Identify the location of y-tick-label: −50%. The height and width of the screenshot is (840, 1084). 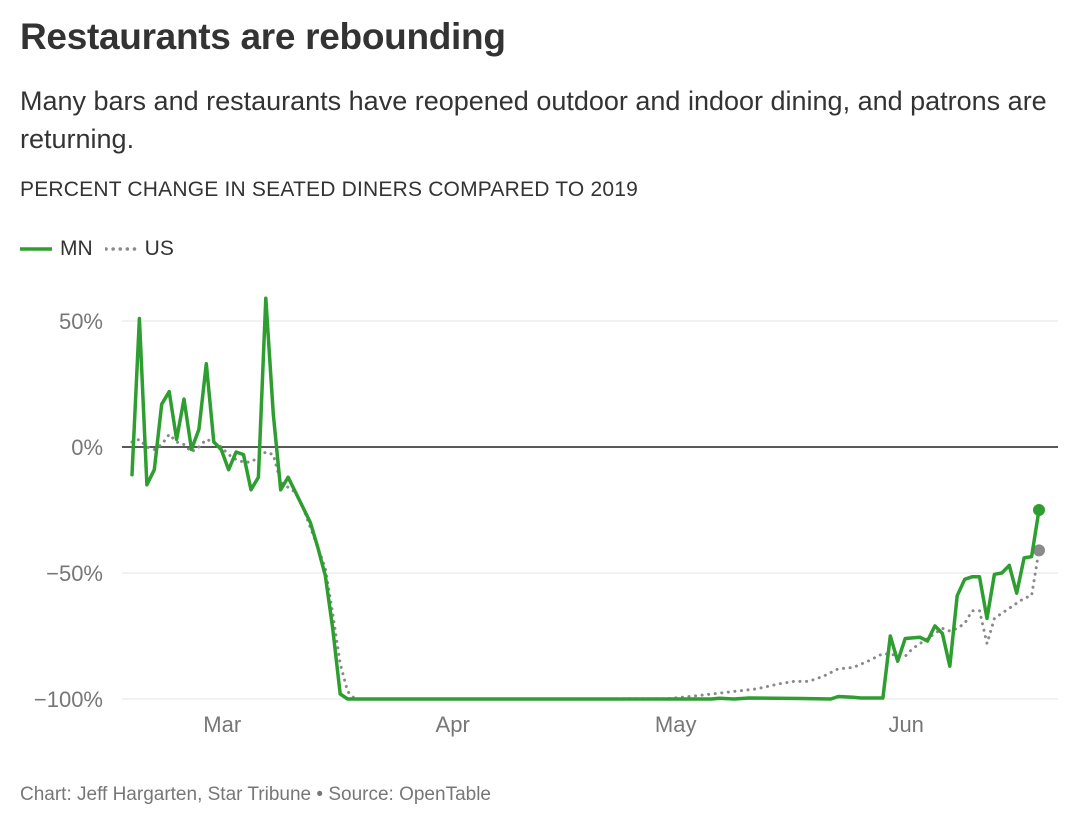
(74, 573).